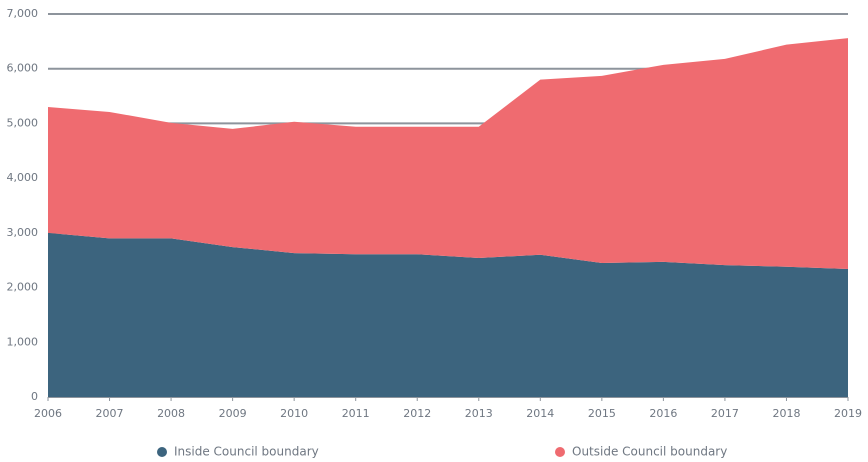 The width and height of the screenshot is (868, 462). What do you see at coordinates (34, 396) in the screenshot?
I see `y-tick-label: 0` at bounding box center [34, 396].